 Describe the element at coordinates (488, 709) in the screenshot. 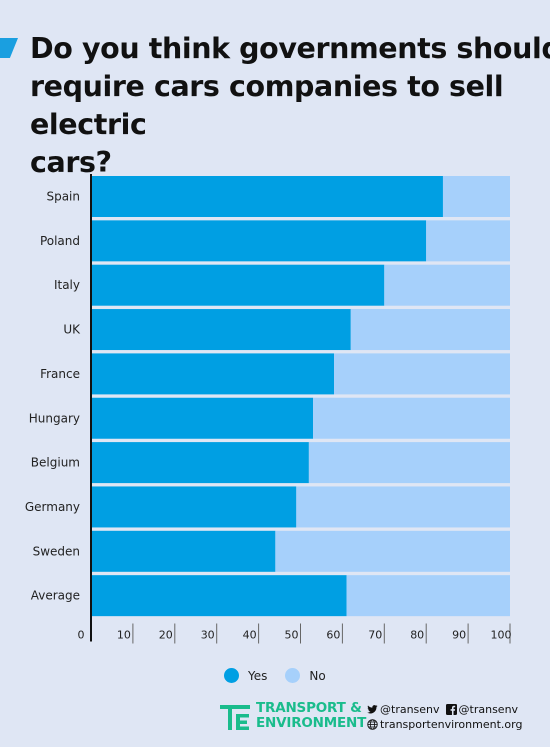

I see `facebook-handle: @transenv` at that location.